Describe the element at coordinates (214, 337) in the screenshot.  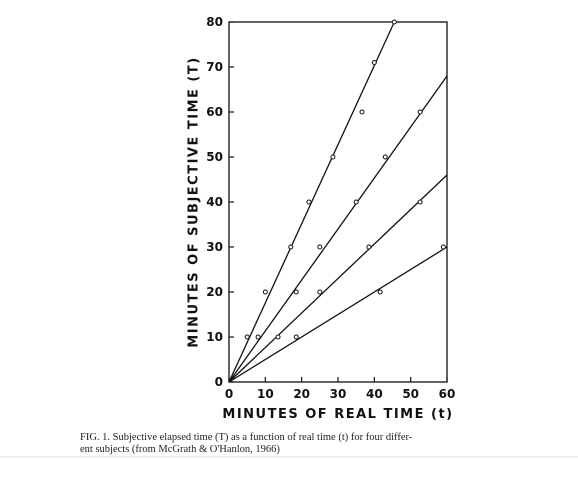
I see `y-tick-label: 10` at that location.